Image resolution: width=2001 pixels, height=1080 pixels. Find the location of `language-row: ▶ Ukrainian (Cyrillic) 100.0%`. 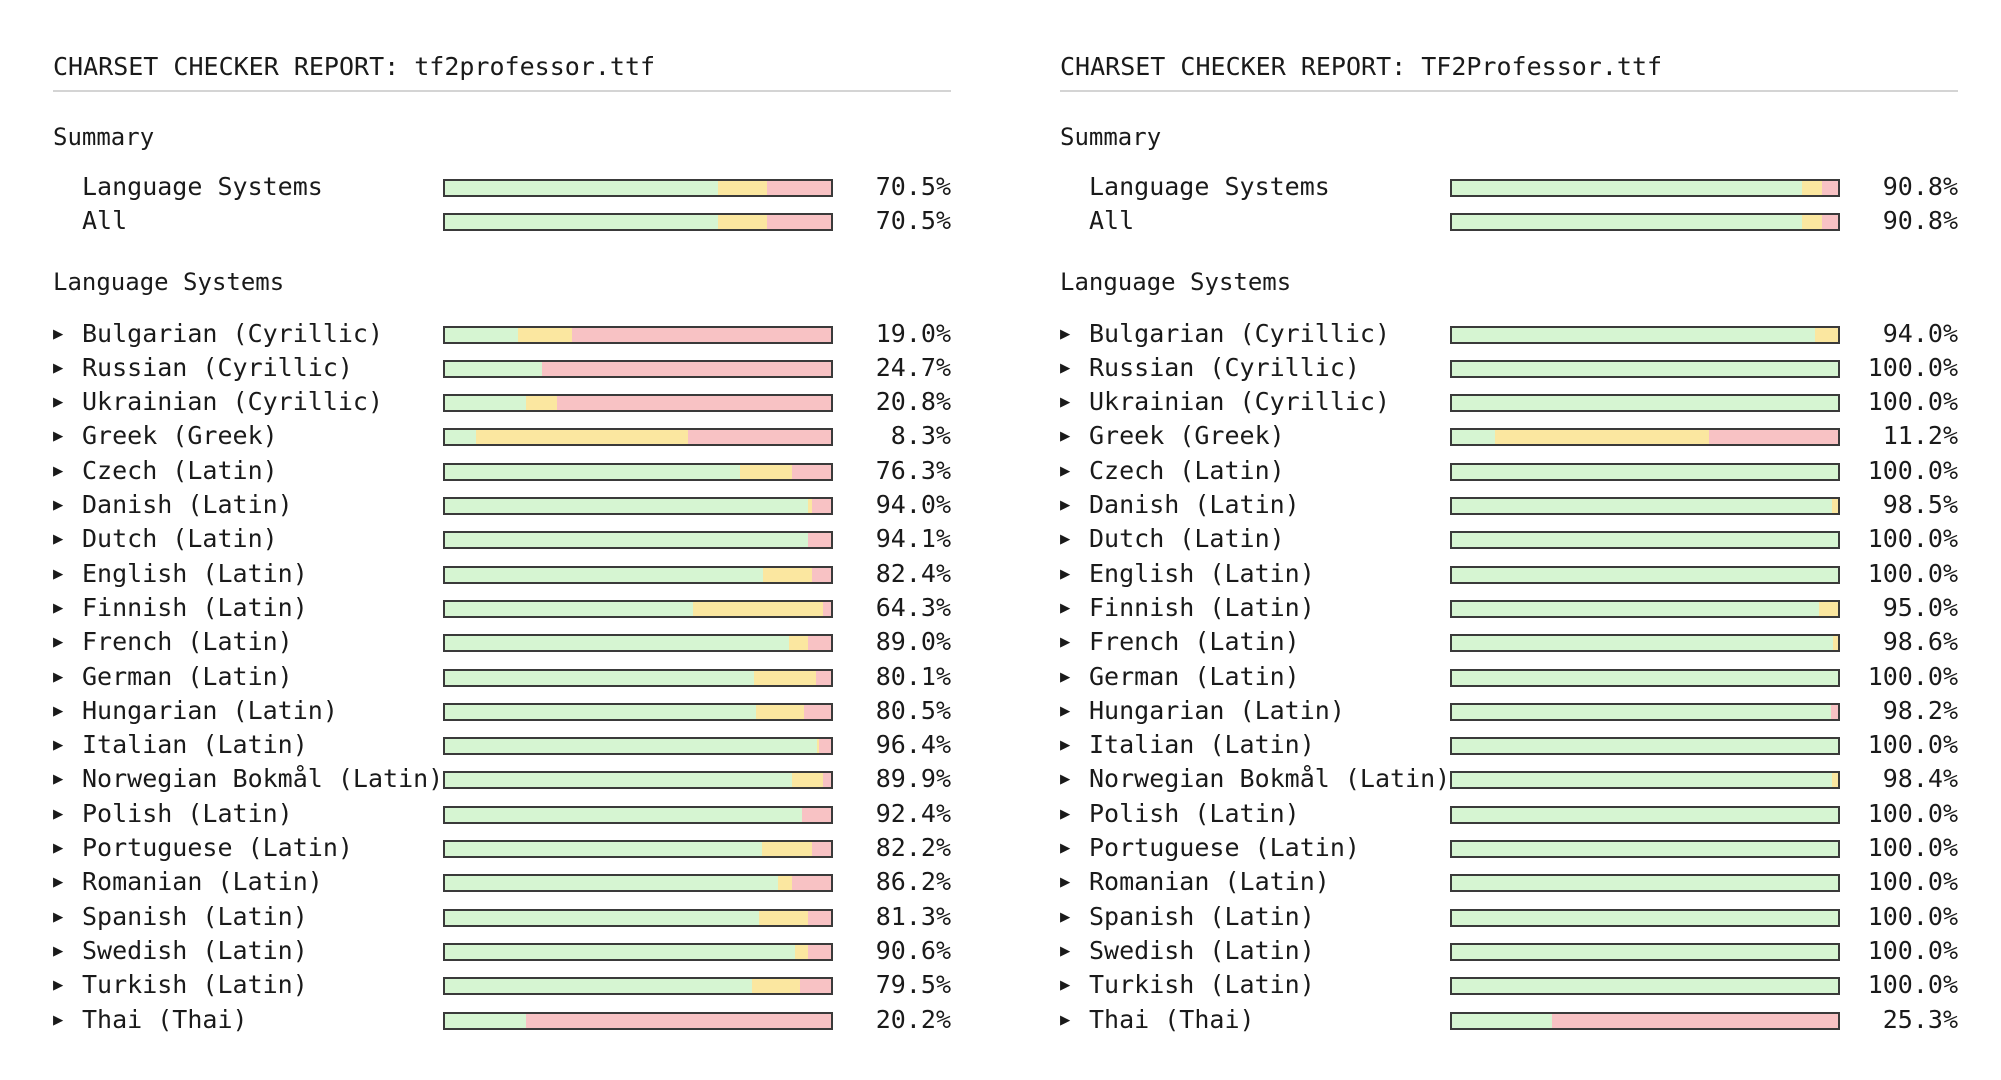

language-row: ▶ Ukrainian (Cyrillic) 100.0% is located at coordinates (1509, 402).